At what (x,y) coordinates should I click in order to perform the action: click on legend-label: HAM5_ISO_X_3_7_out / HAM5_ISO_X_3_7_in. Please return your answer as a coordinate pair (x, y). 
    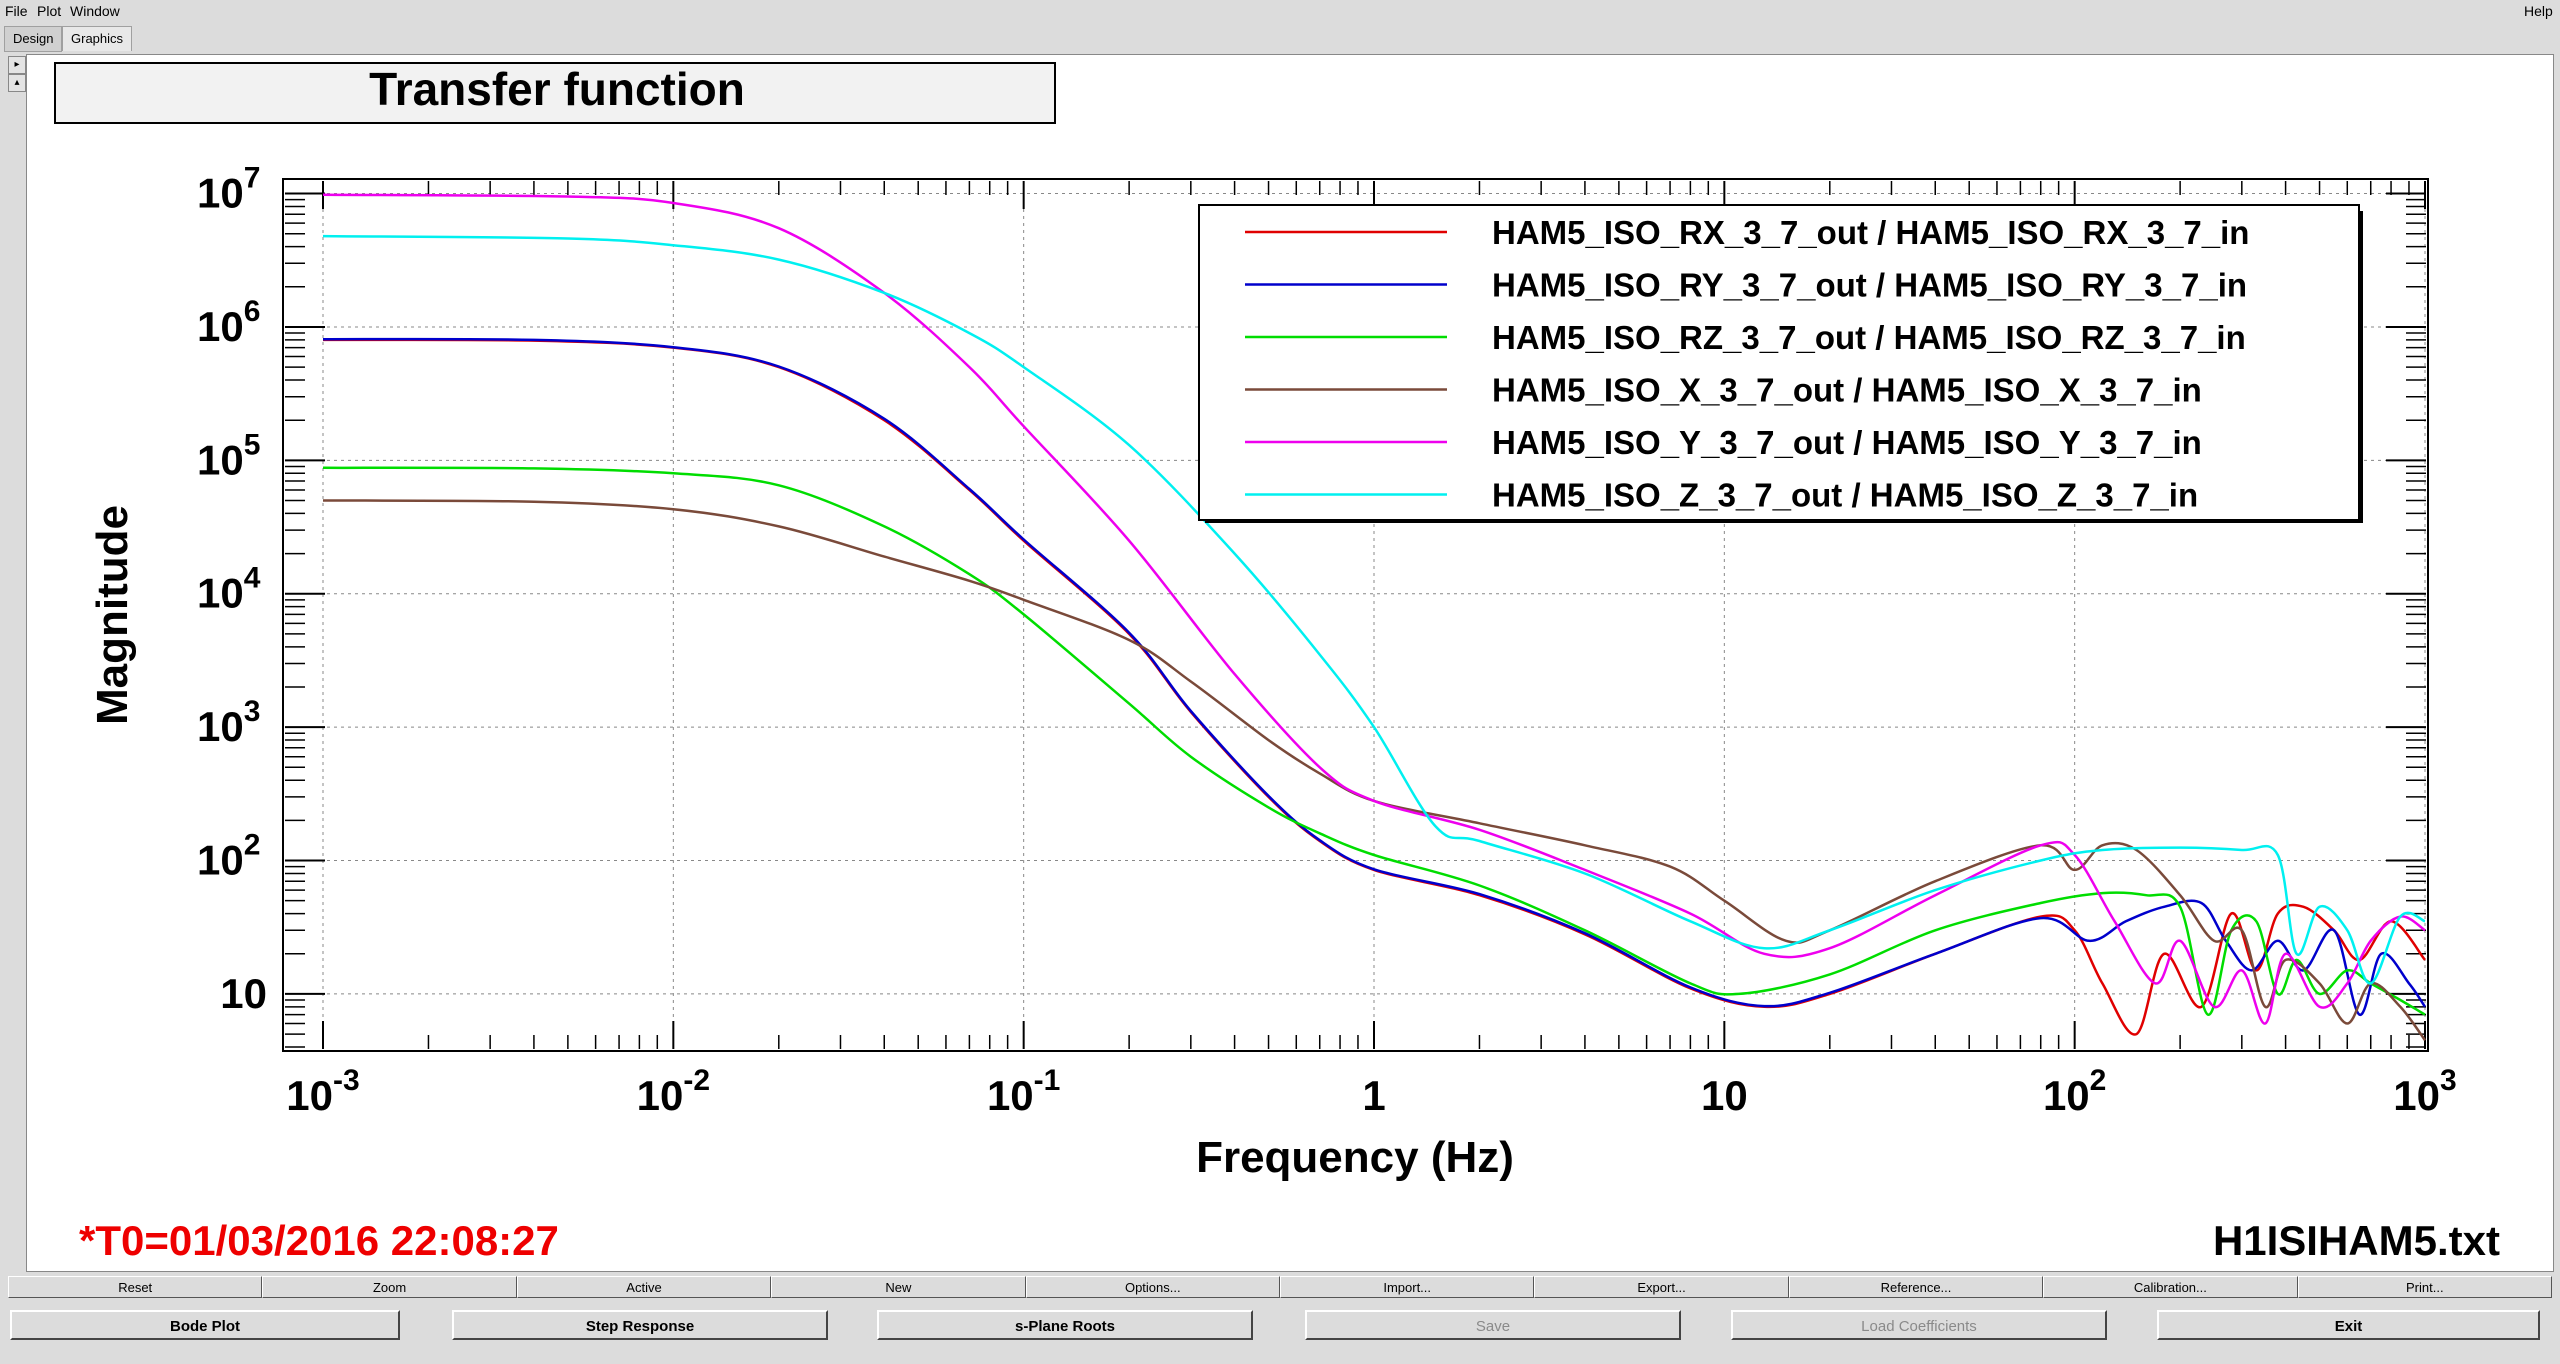
    Looking at the image, I should click on (1847, 390).